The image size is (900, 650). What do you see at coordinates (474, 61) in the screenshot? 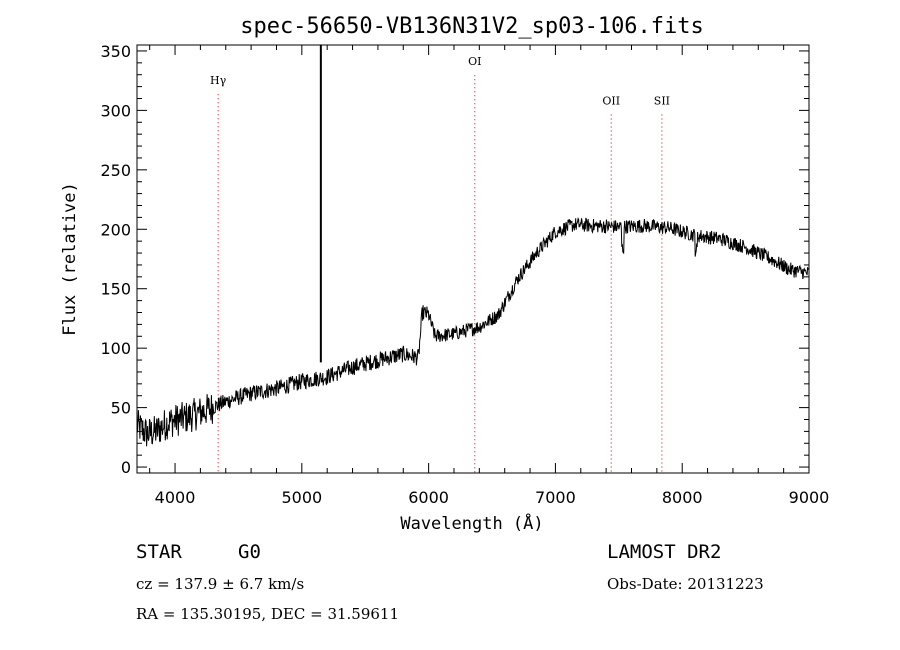
I see `line-marker-label: OI` at bounding box center [474, 61].